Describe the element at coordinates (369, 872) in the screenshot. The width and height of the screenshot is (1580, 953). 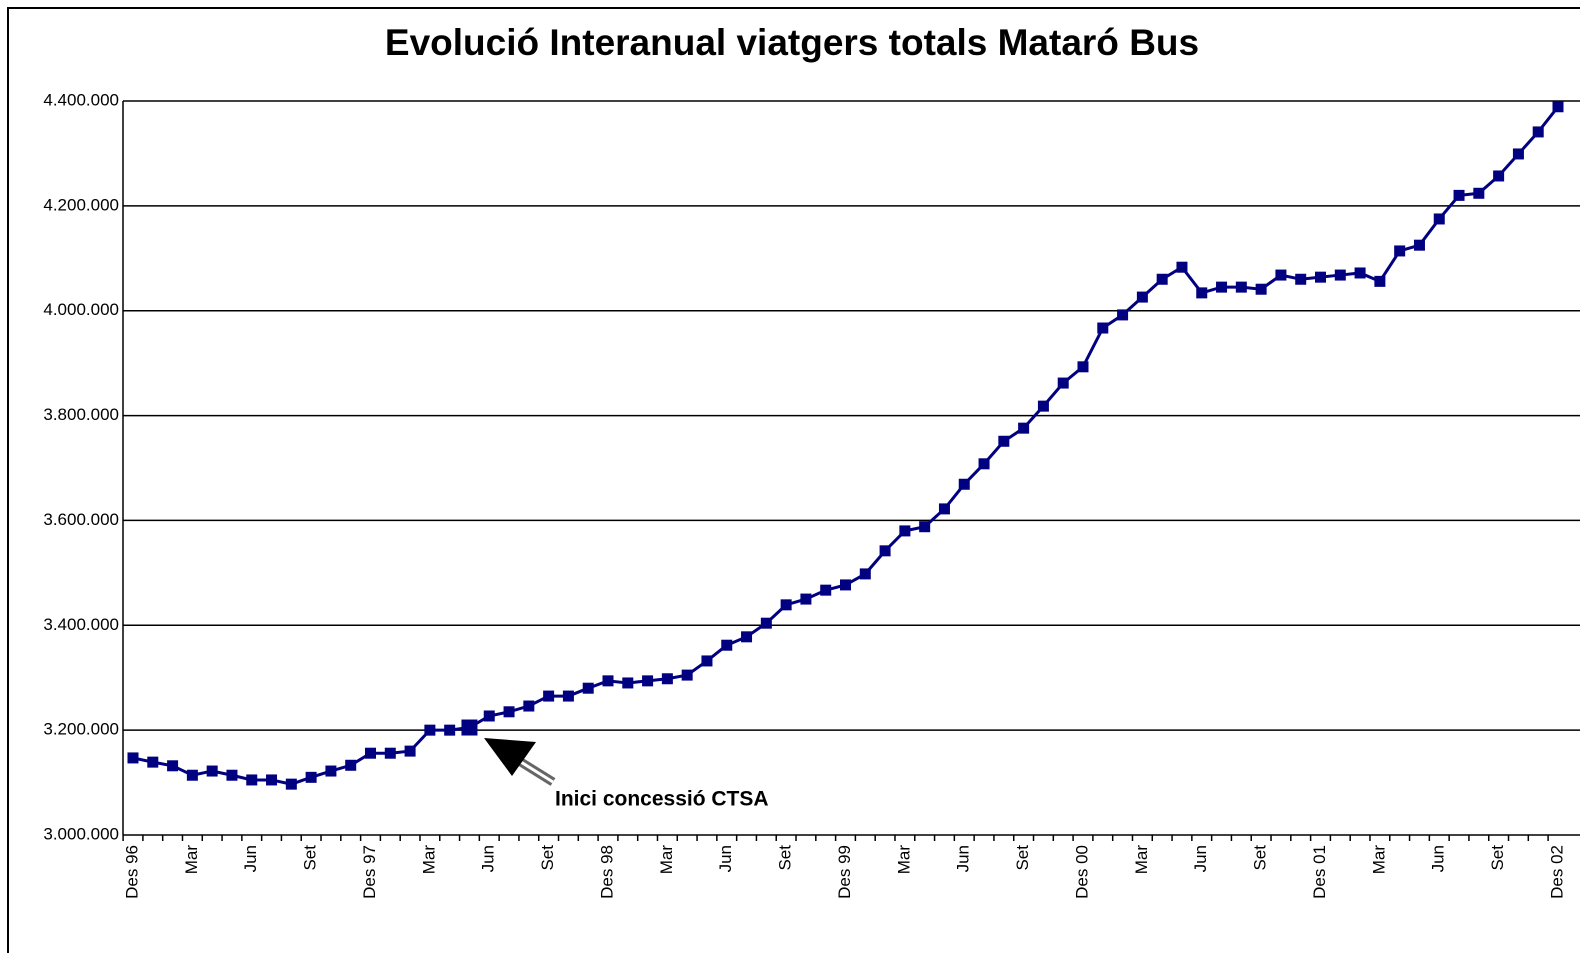
I see `x-tick-label: Des 97` at that location.